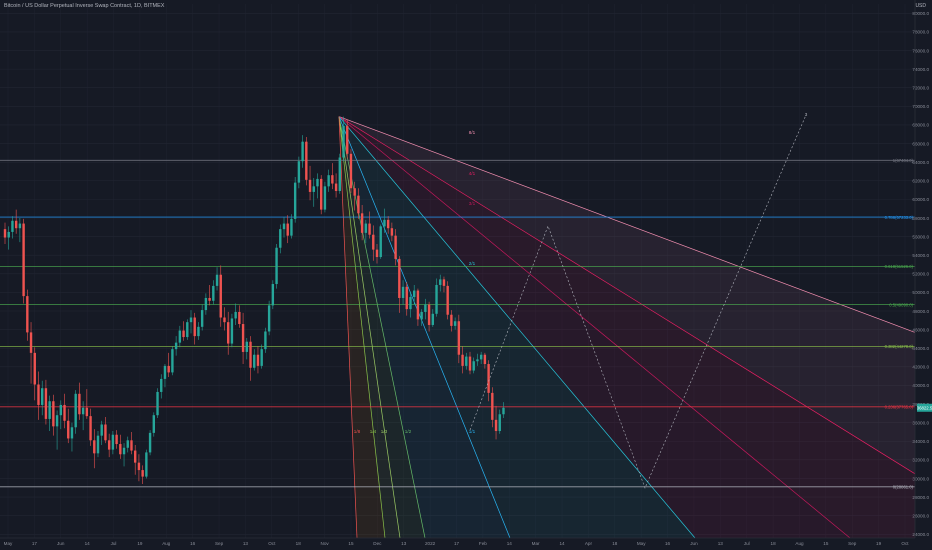 This screenshot has width=932, height=550. Describe the element at coordinates (920, 292) in the screenshot. I see `y-tick-label: 50000.0` at that location.